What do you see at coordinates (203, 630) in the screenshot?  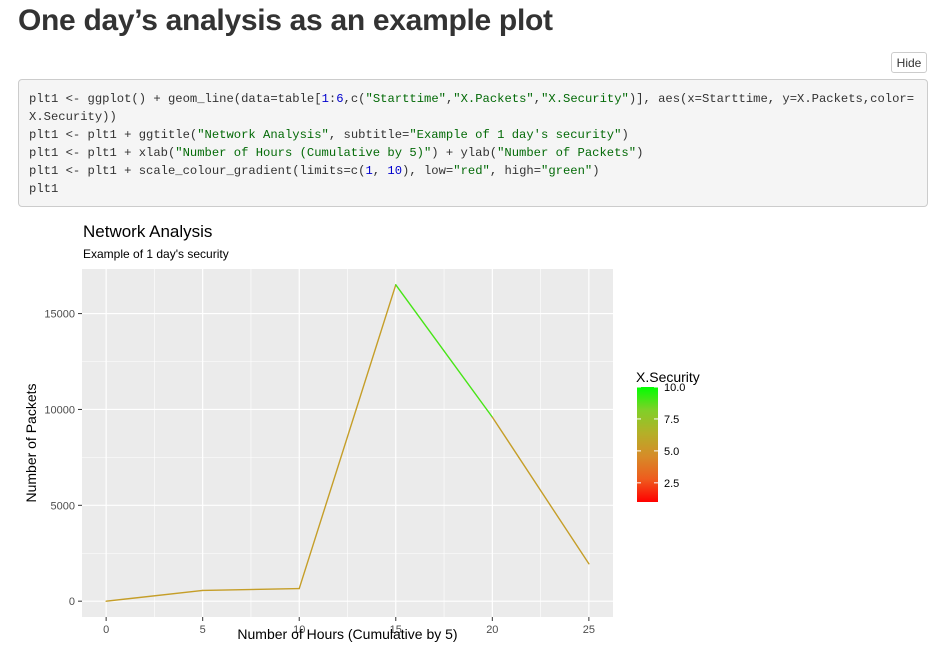 I see `x-tick-label: 5` at bounding box center [203, 630].